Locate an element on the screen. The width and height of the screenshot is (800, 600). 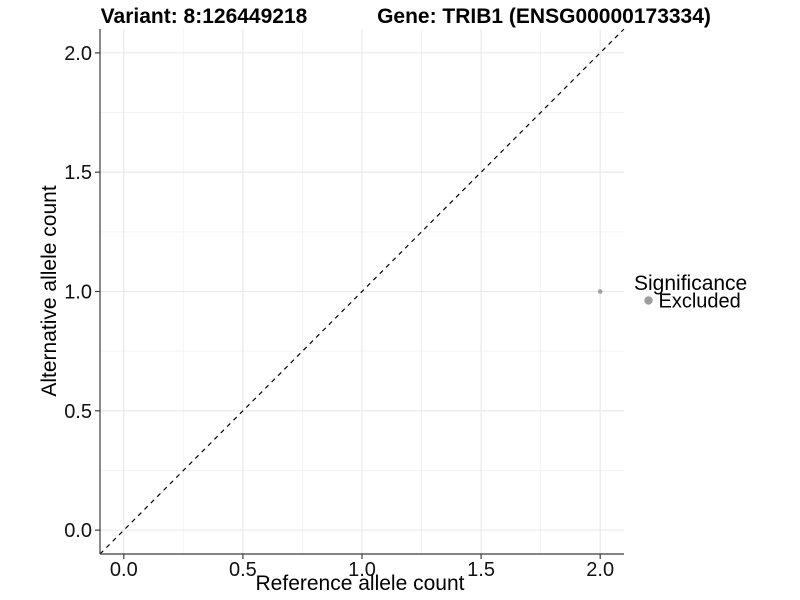
legend-items: Excluded is located at coordinates (692, 302).